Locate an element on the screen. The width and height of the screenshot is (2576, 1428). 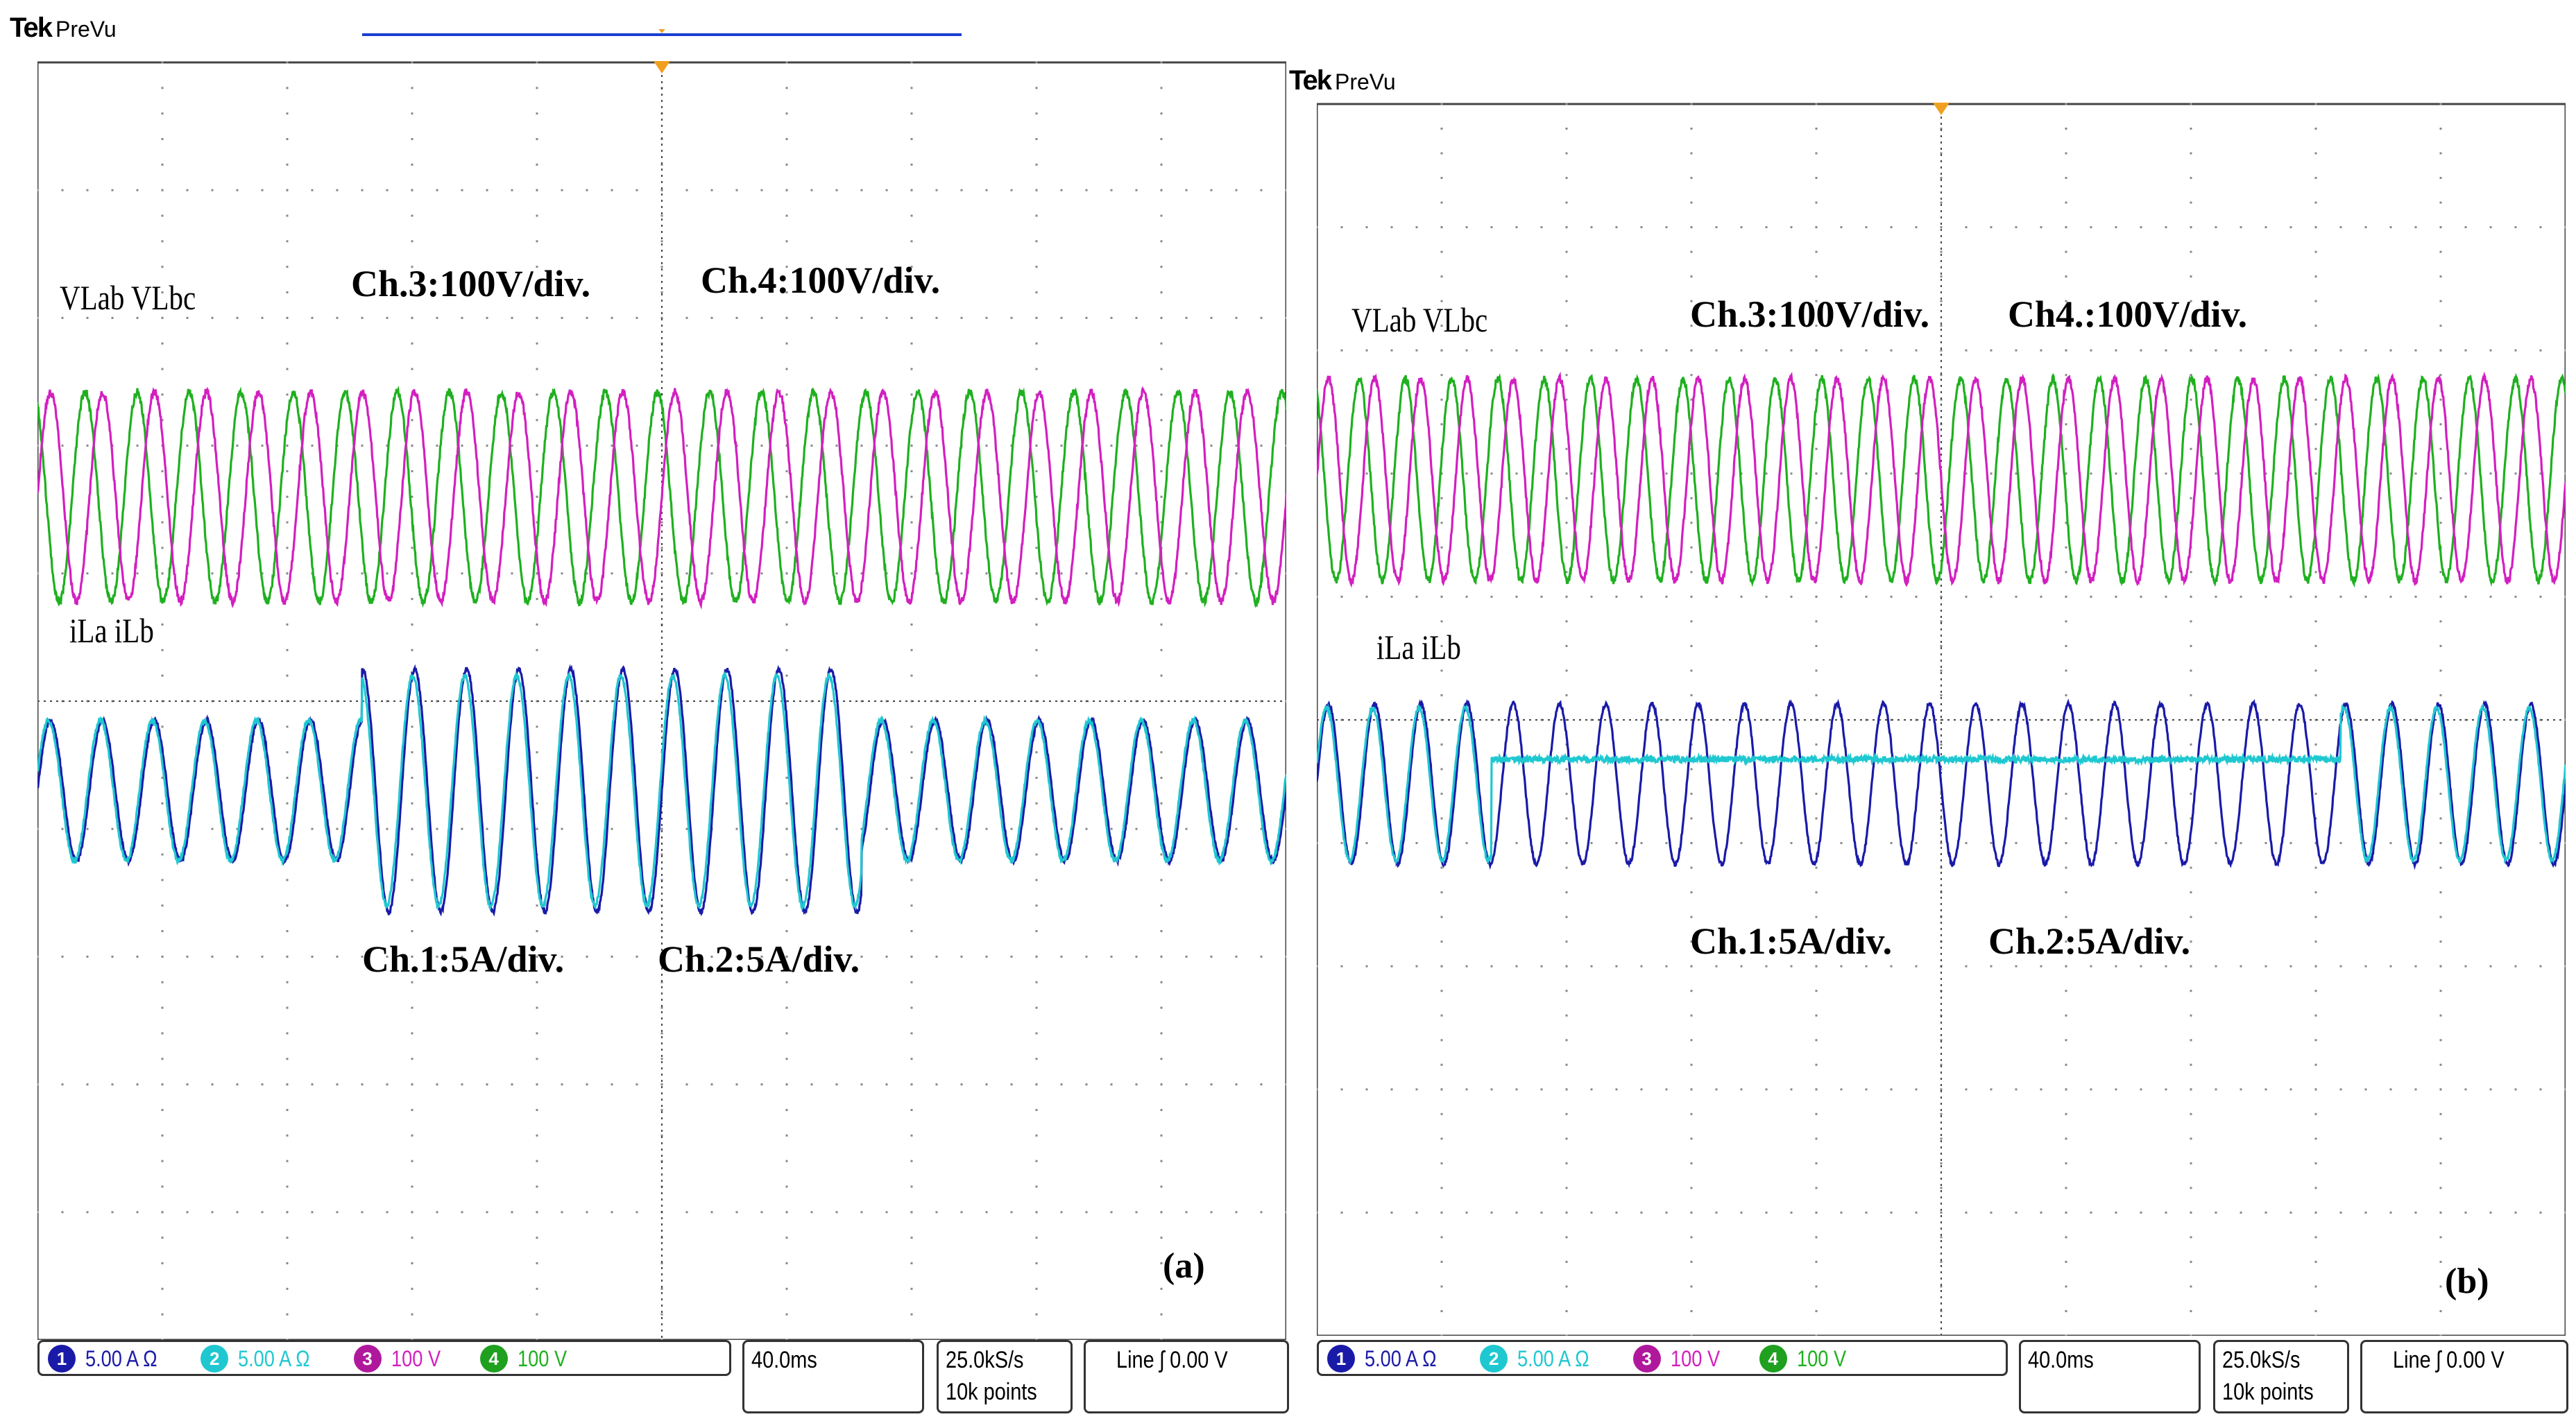
ch4-chip-b: 4 is located at coordinates (1773, 1359).